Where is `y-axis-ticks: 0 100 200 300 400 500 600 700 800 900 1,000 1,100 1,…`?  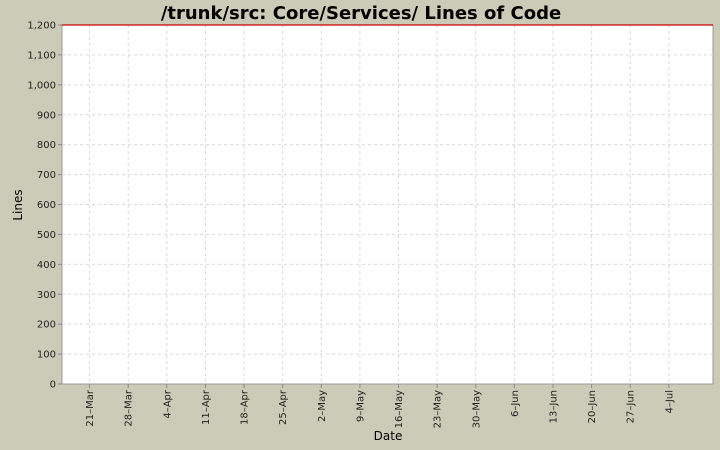
y-axis-ticks: 0 100 200 300 400 500 600 700 800 900 1,000 1,100 1,… is located at coordinates (44, 206).